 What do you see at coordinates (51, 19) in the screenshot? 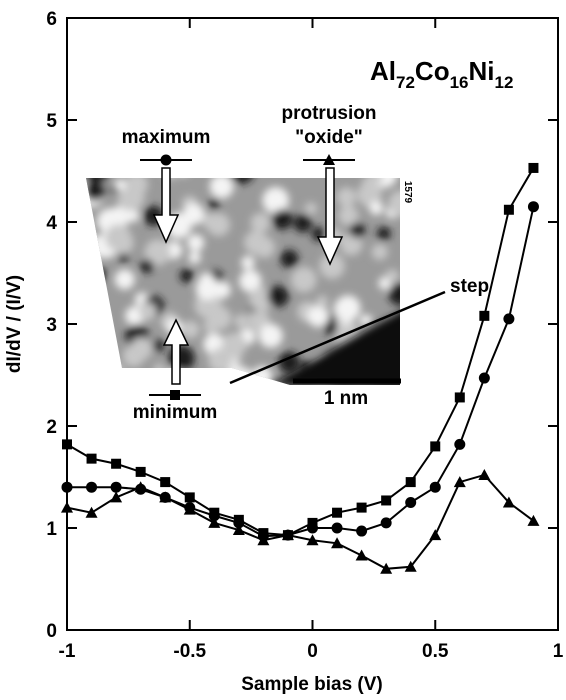
I see `y-tick-label: 6` at bounding box center [51, 19].